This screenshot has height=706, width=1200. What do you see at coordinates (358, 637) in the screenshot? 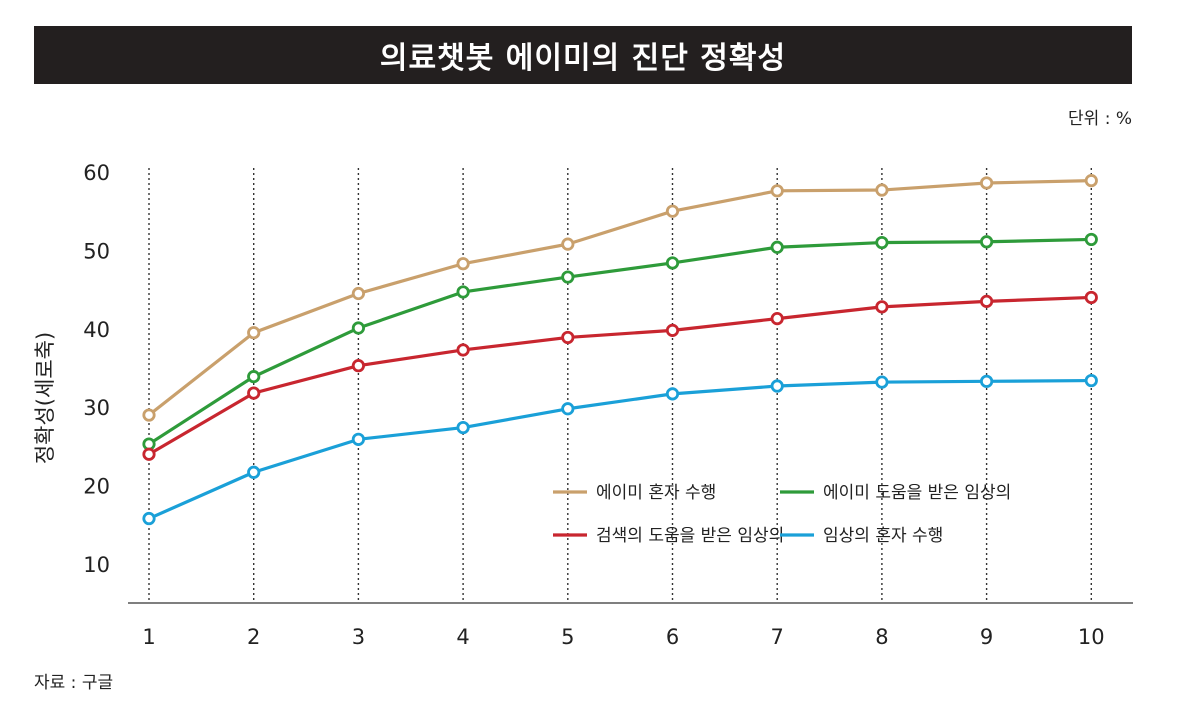
I see `x-tick-label: 3` at bounding box center [358, 637].